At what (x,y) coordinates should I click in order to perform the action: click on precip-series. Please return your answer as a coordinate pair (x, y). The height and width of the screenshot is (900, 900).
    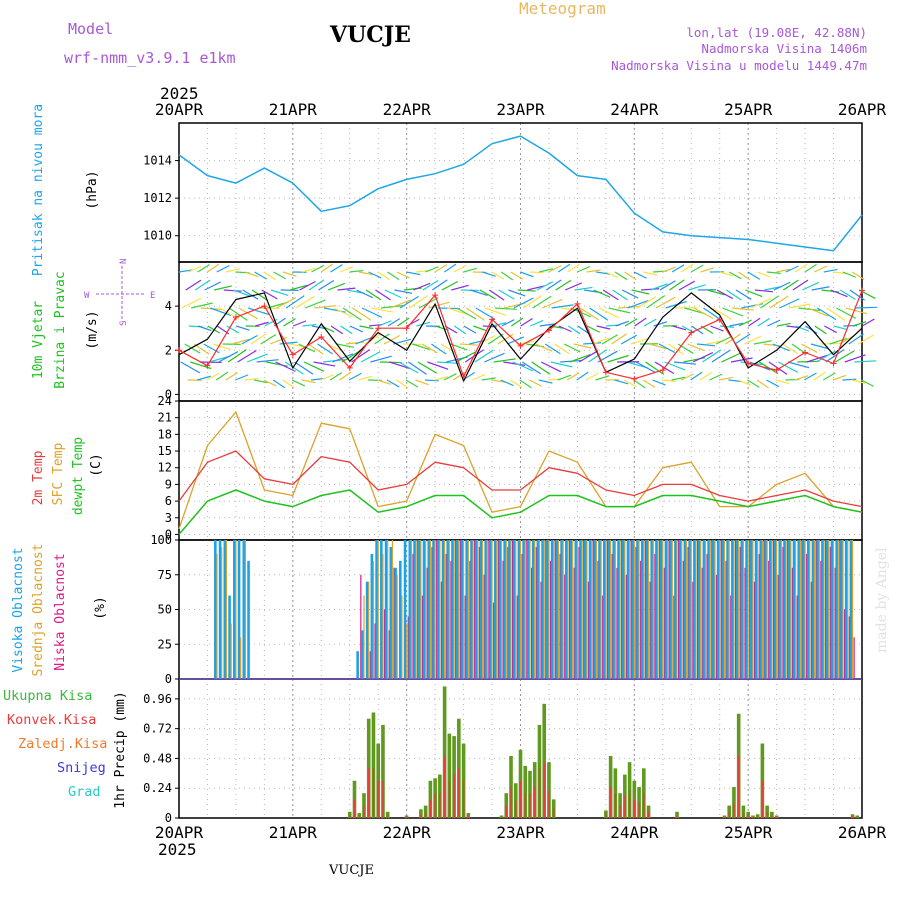
    Looking at the image, I should click on (603, 752).